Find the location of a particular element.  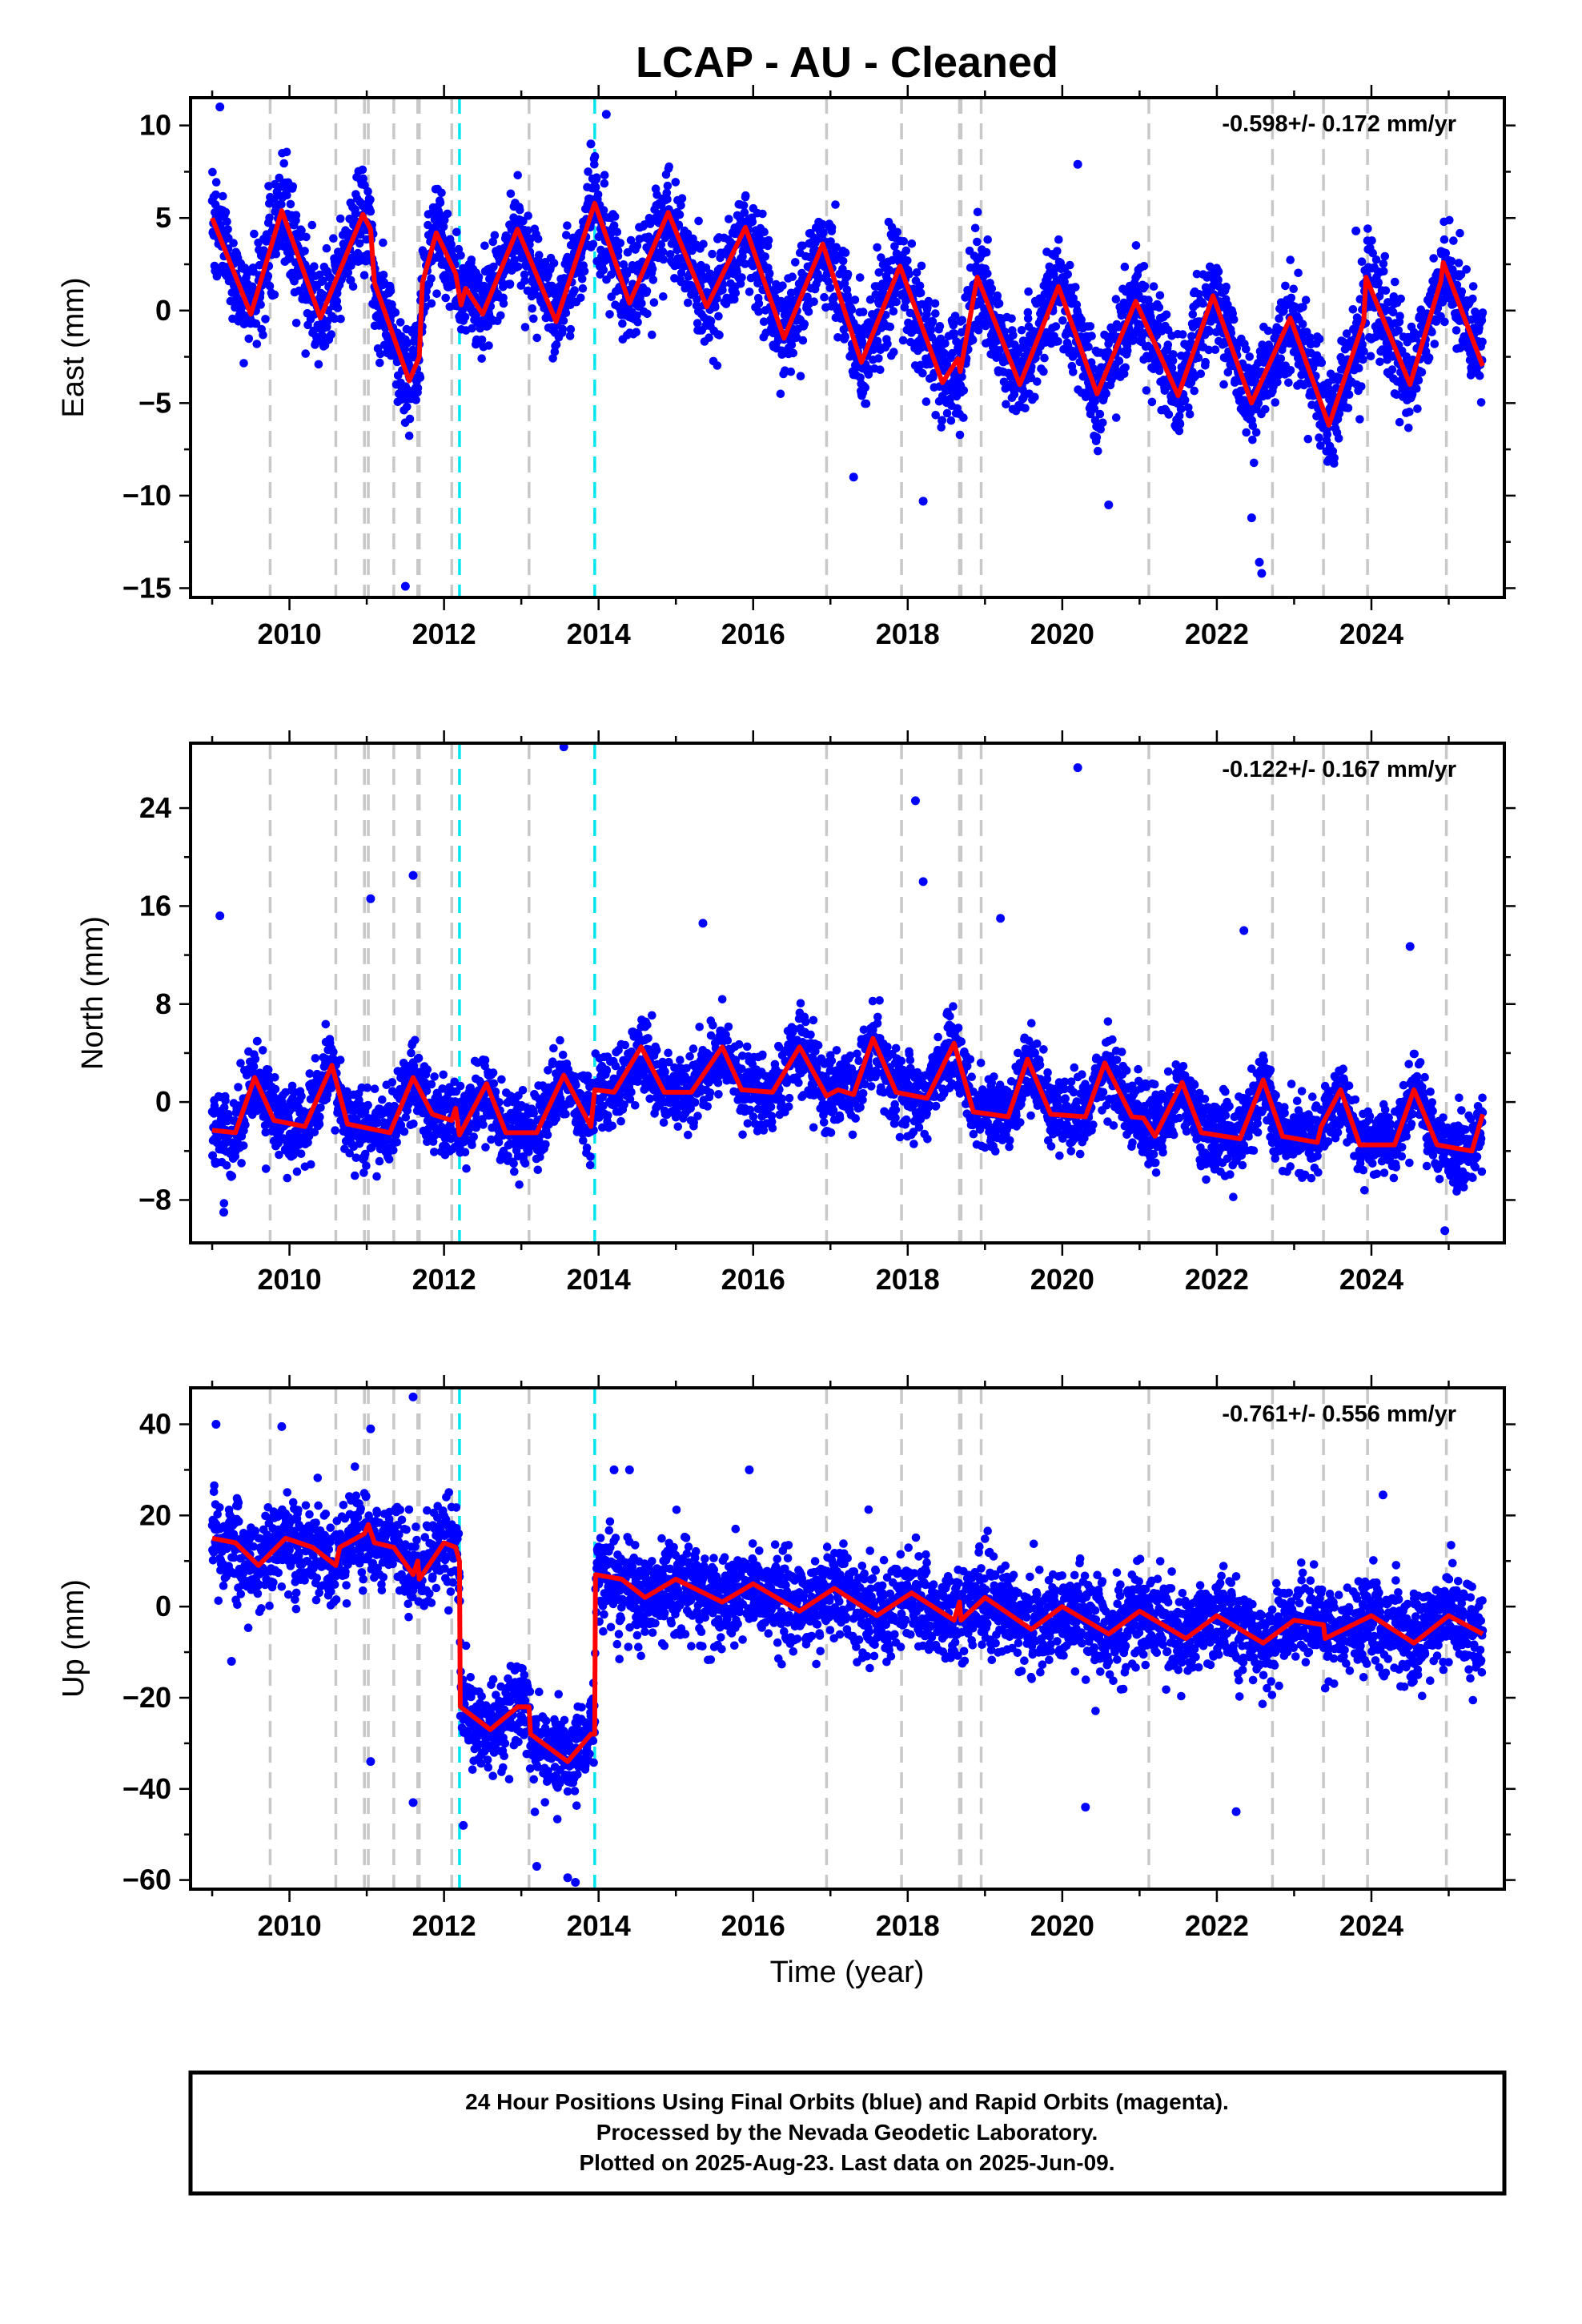

y-tick-label: −5 is located at coordinates (155, 402).